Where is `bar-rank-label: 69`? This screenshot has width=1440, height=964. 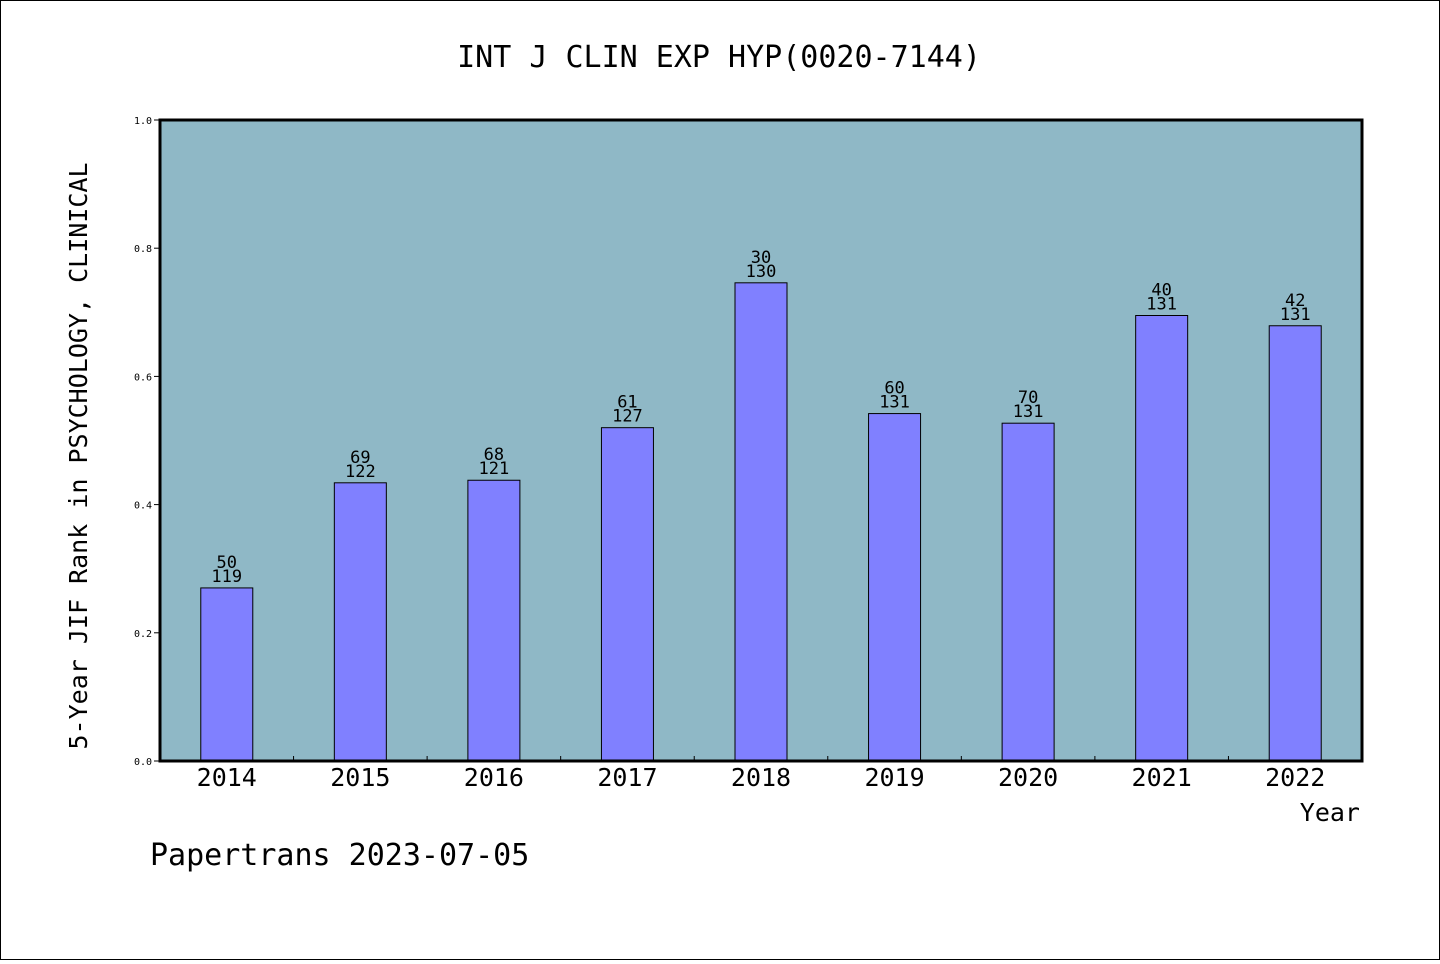 bar-rank-label: 69 is located at coordinates (360, 458).